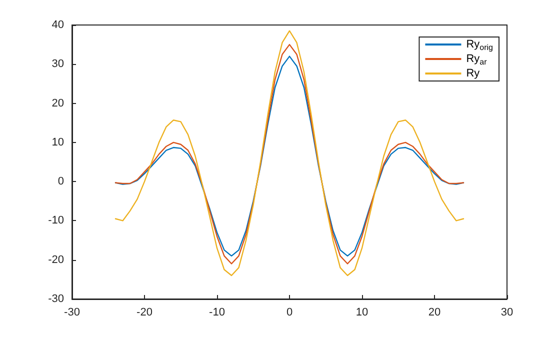 The width and height of the screenshot is (560, 337). Describe the element at coordinates (217, 312) in the screenshot. I see `x-tick-label: -10` at that location.